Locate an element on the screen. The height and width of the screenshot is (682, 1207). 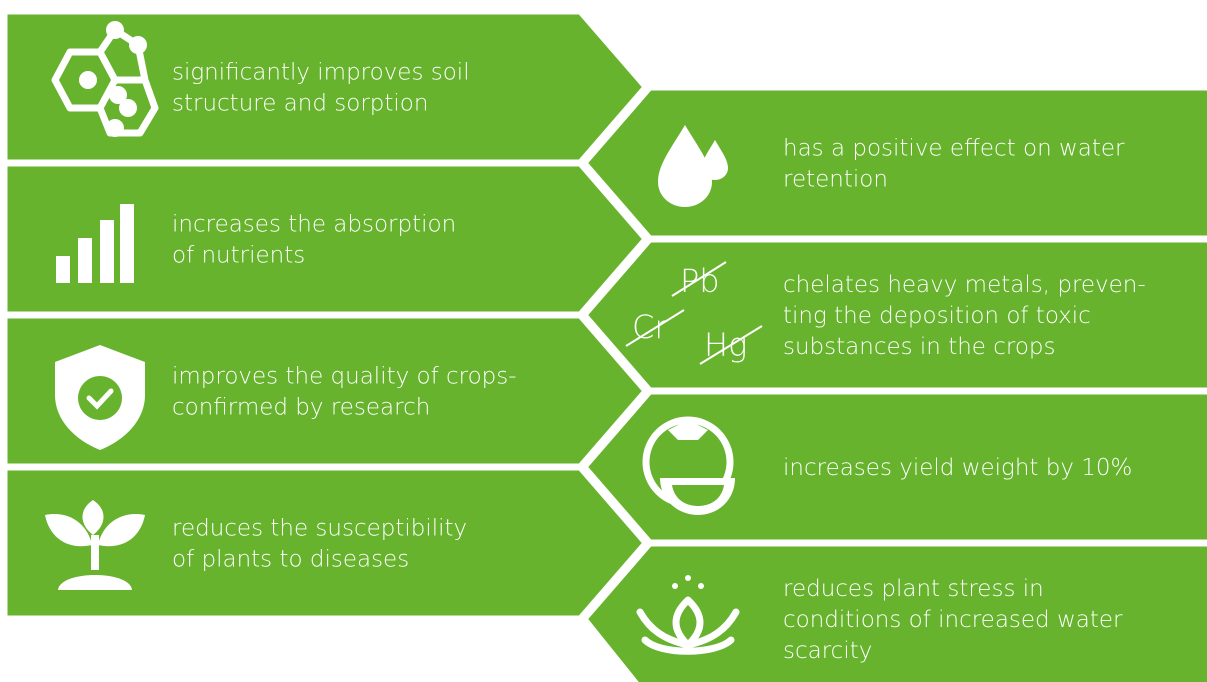
left-text: improves the quality of crops- is located at coordinates (344, 377).